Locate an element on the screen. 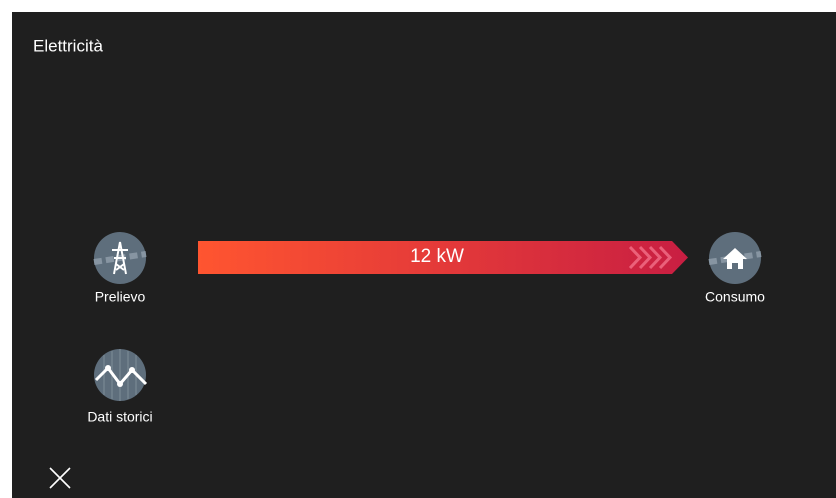 The width and height of the screenshot is (836, 498). flow-bar: 12 kW is located at coordinates (443, 257).